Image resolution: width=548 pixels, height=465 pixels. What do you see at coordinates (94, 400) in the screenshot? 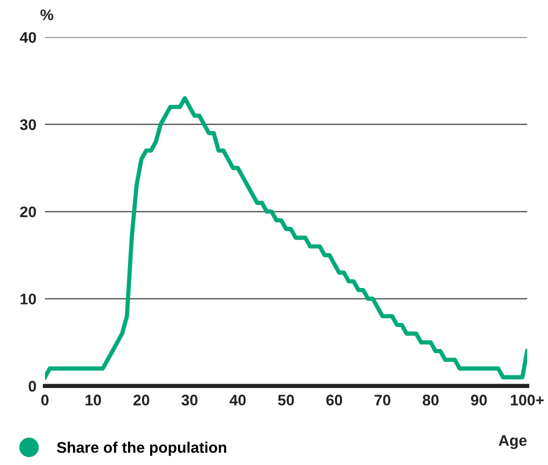
I see `x-tick-label: 10` at bounding box center [94, 400].